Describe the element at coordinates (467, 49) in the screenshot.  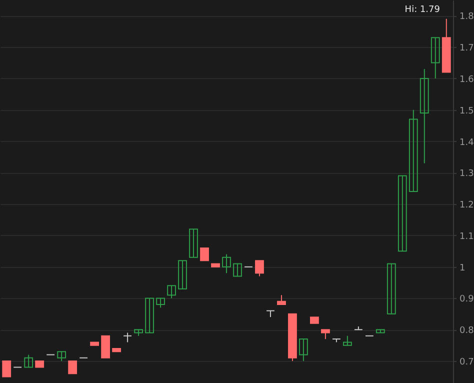
I see `y-tick-label: 1.7` at that location.